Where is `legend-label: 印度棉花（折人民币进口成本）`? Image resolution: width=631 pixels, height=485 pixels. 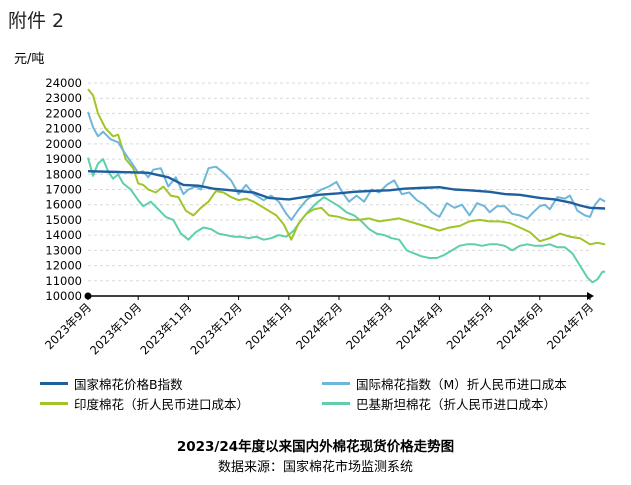 legend-label: 印度棉花（折人民币进口成本） is located at coordinates (162, 404).